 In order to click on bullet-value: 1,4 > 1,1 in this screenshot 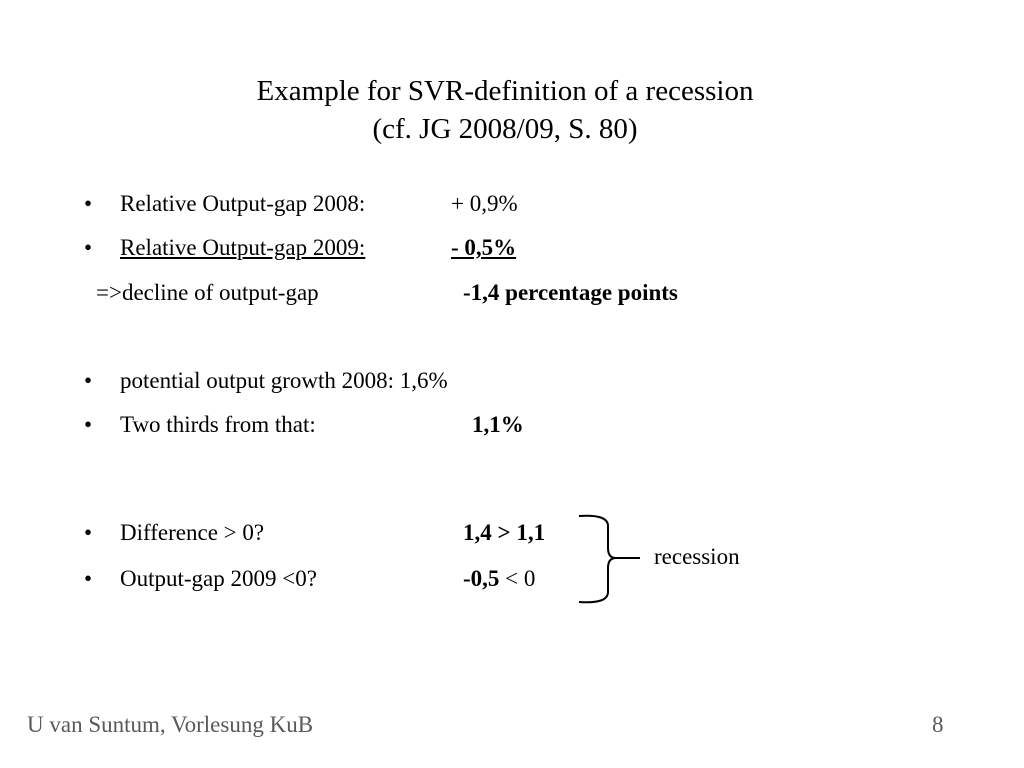, I will do `click(504, 532)`.